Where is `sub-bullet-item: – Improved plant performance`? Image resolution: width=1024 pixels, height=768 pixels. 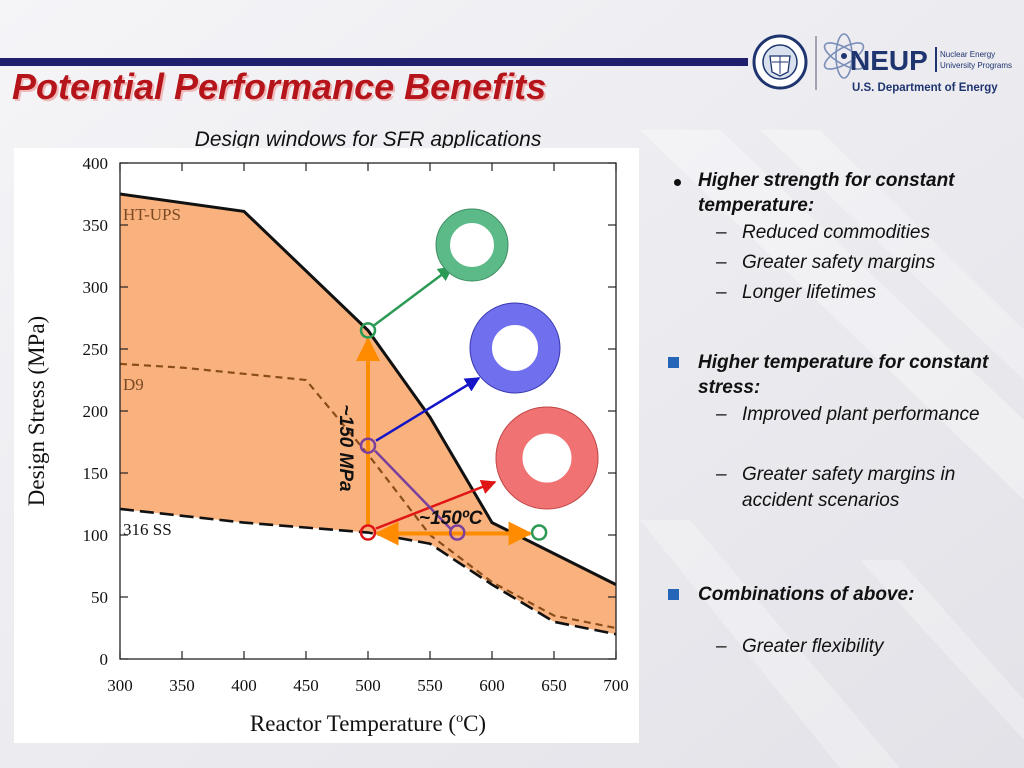 sub-bullet-item: – Improved plant performance is located at coordinates (856, 415).